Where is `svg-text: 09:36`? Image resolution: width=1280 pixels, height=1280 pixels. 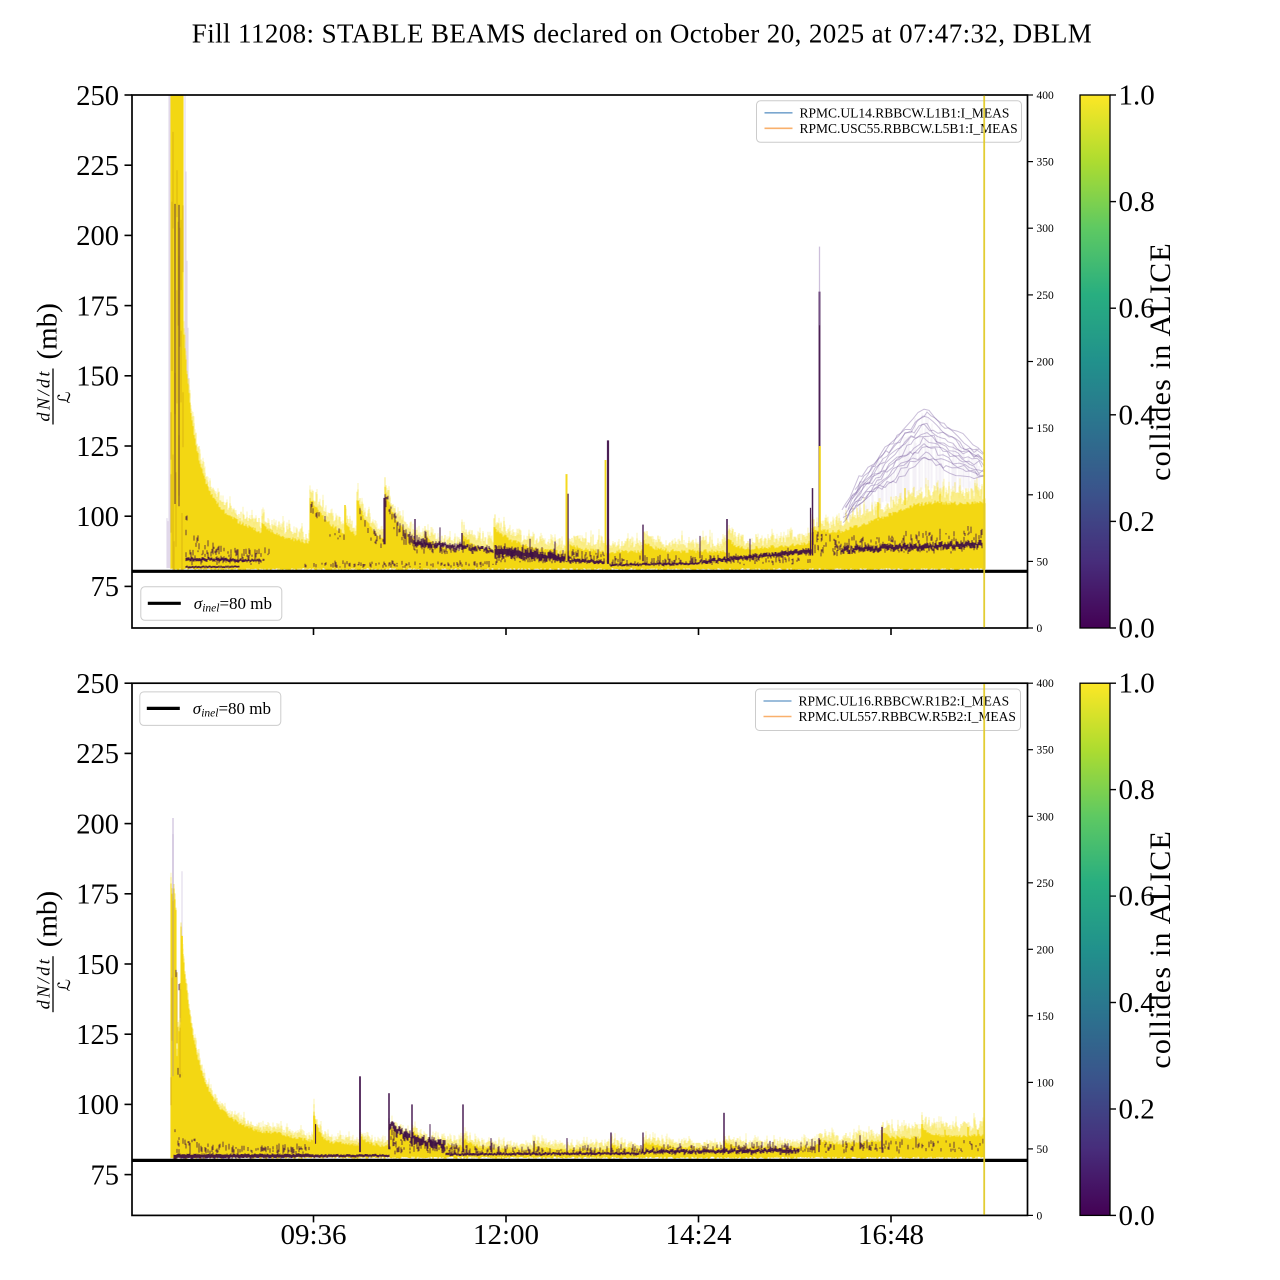
svg-text: 09:36 is located at coordinates (313, 1235).